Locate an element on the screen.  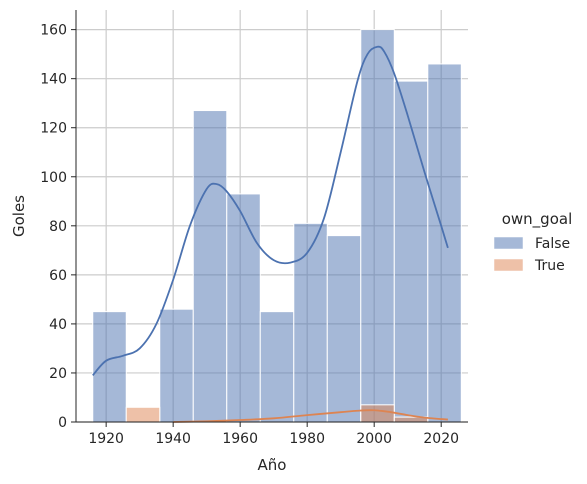
y-tick-label: 0 is located at coordinates (62, 423).